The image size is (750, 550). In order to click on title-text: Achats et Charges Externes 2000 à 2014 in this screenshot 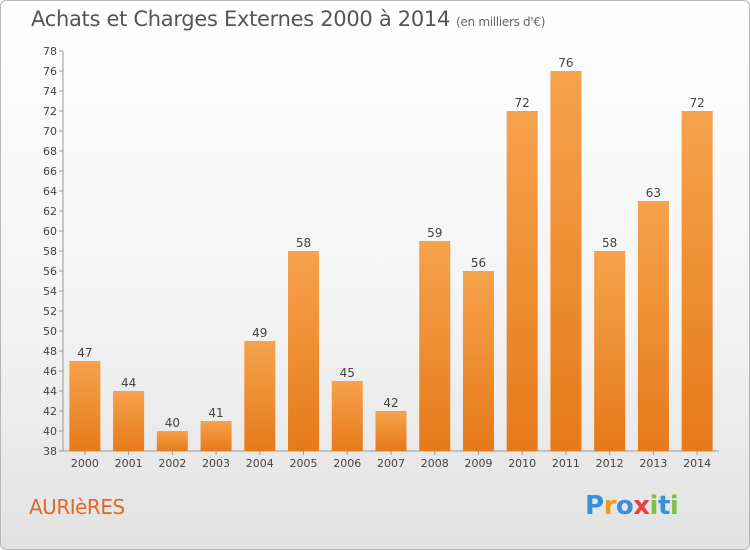, I will do `click(241, 19)`.